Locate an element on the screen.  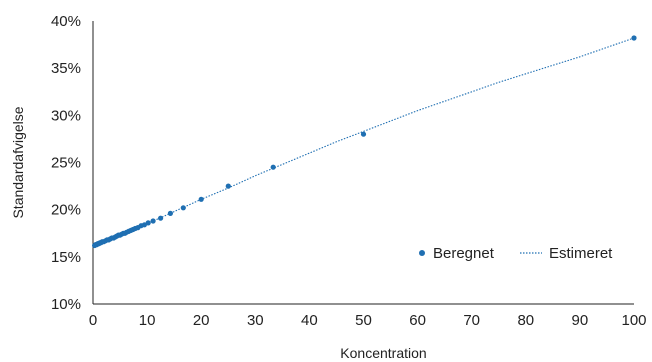
legend: Beregnet Estimeret is located at coordinates (516, 253).